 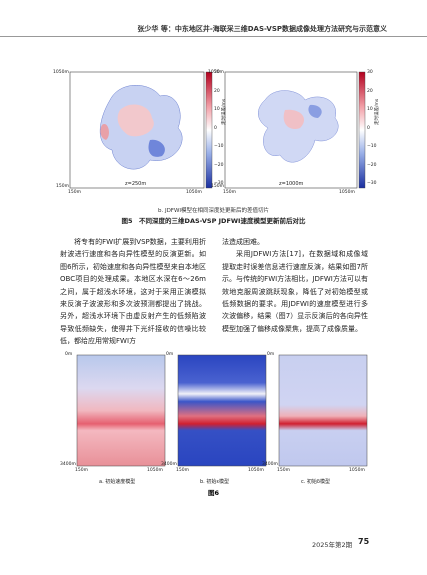 I want to click on panel-caption: a. 初始速度模型, so click(x=117, y=482).